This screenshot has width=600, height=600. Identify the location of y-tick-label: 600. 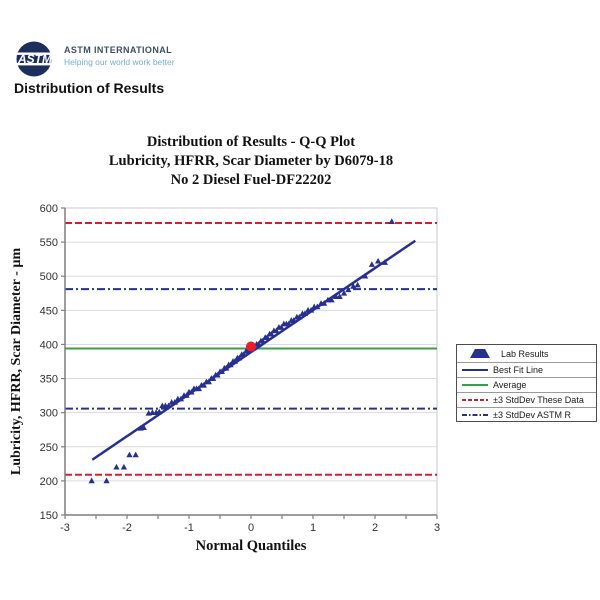
(49, 209).